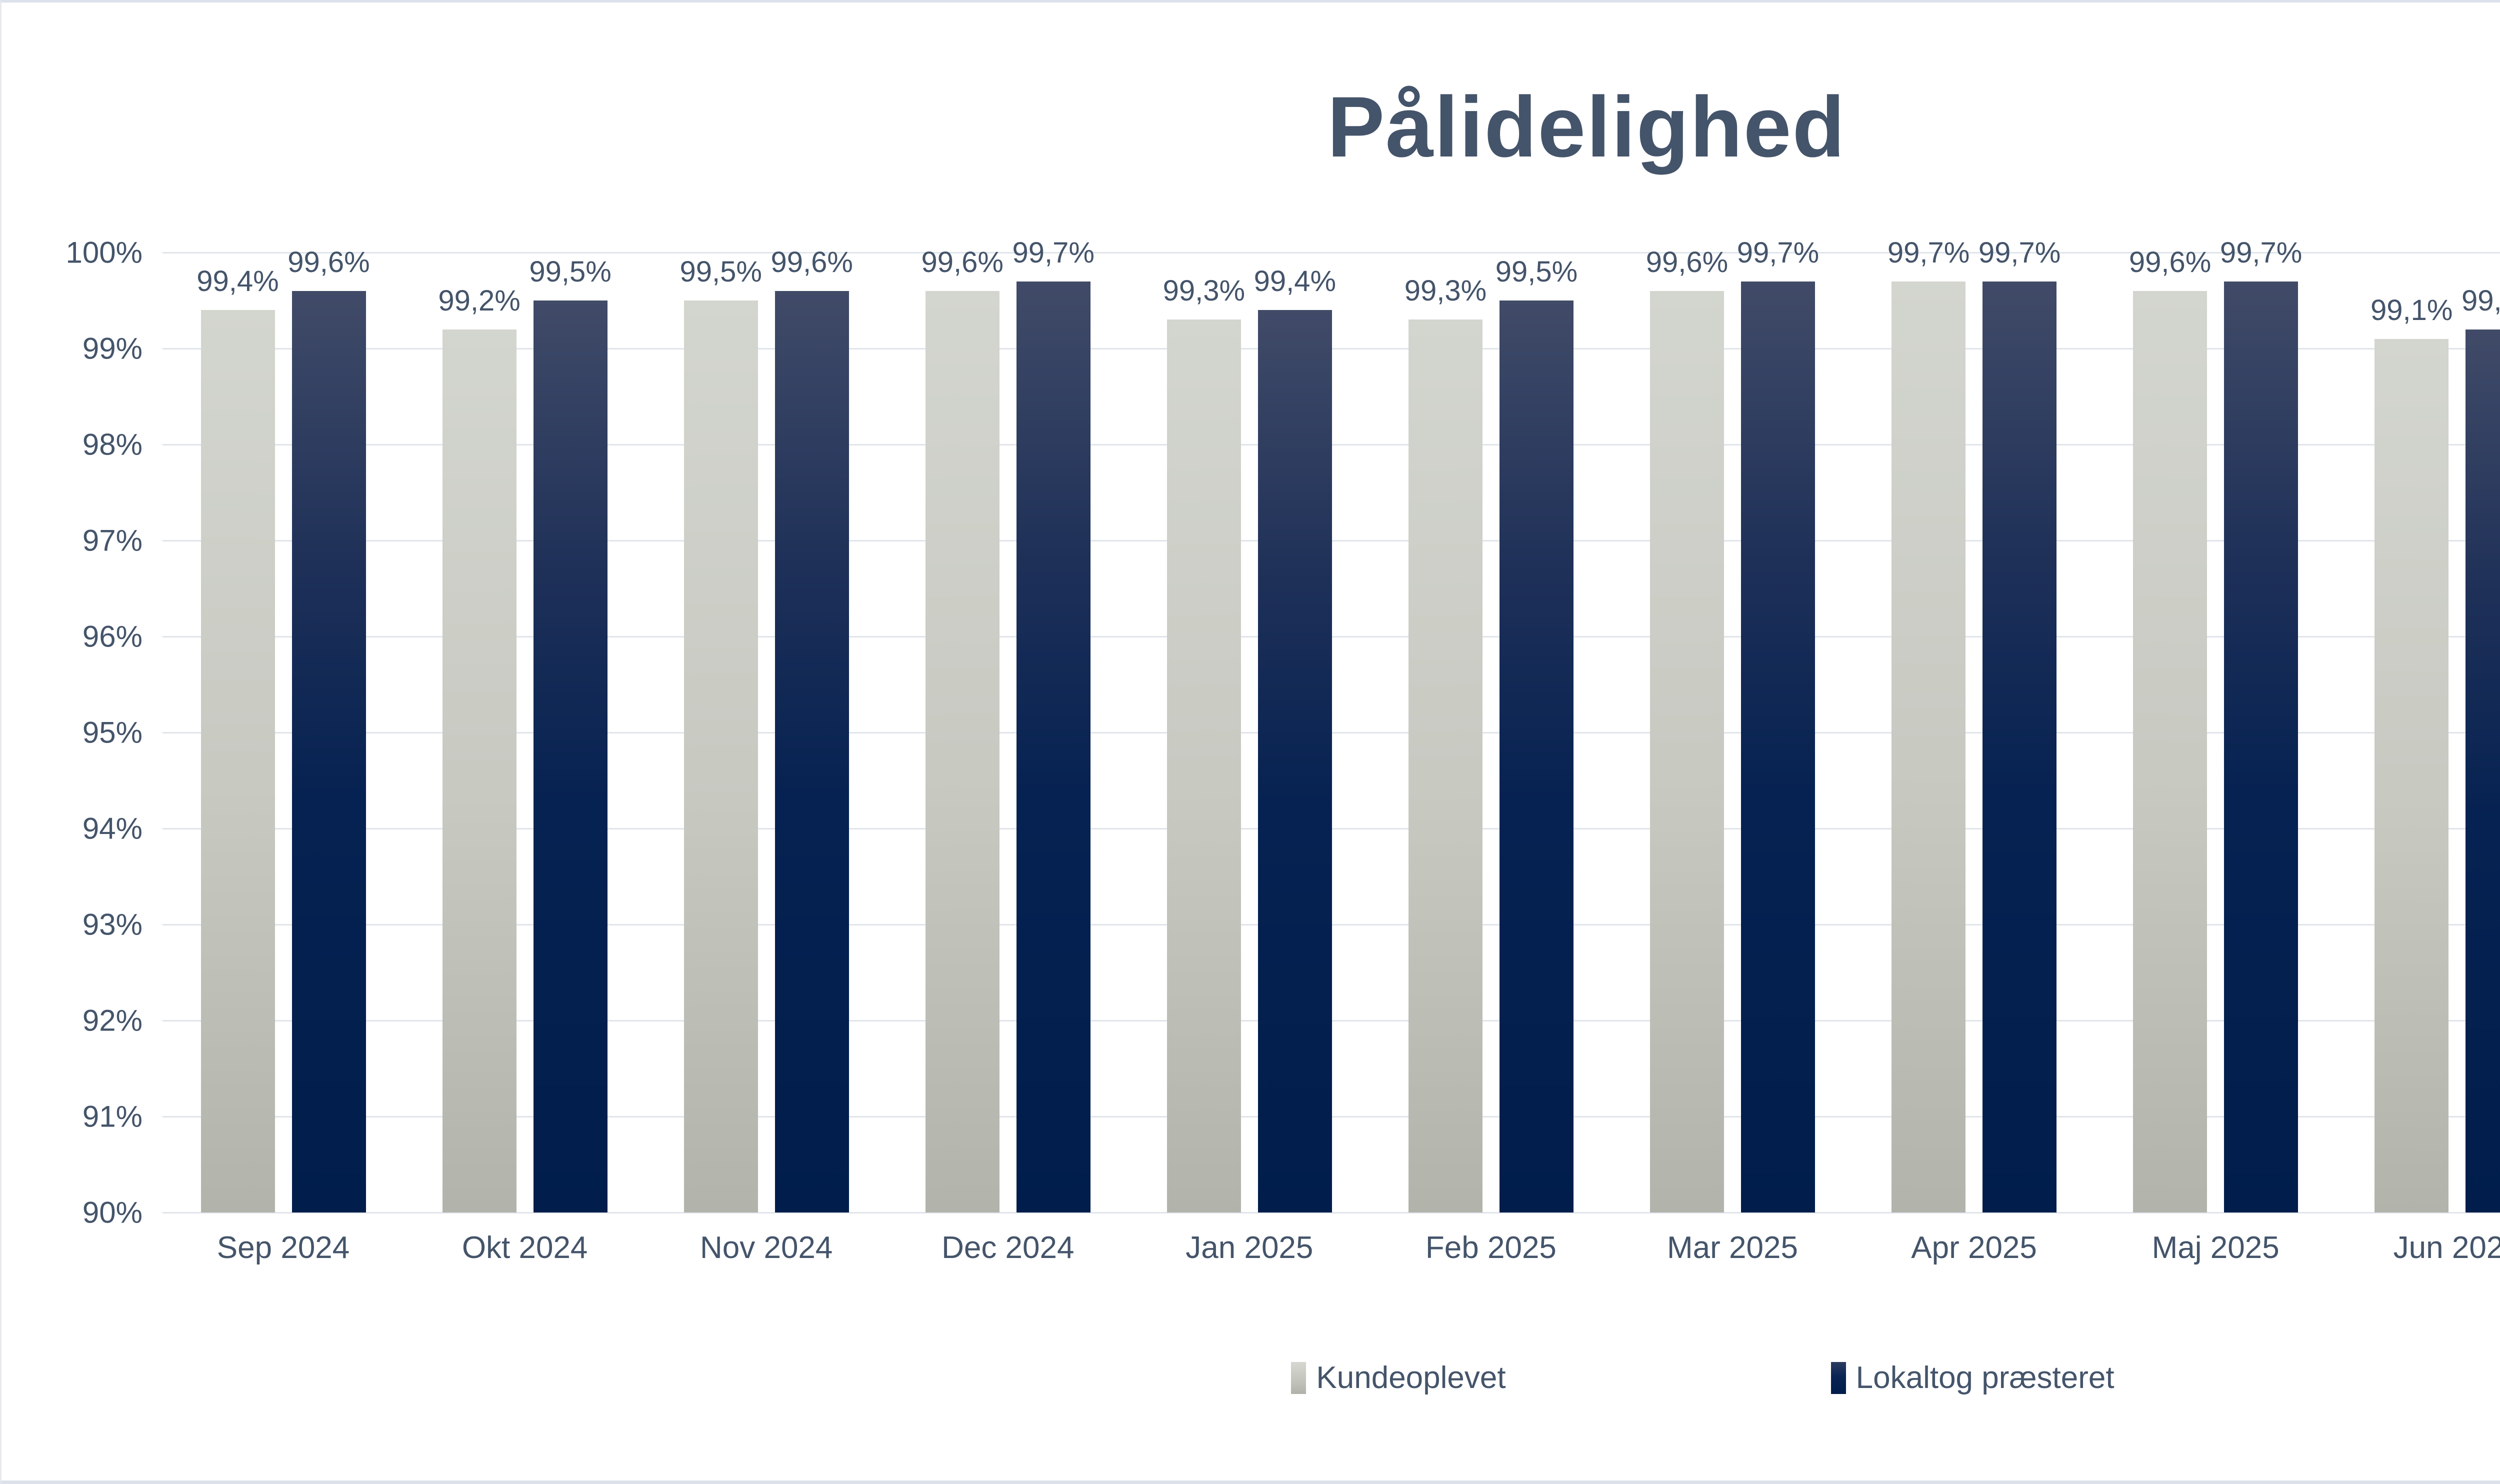 The image size is (2500, 1484). Describe the element at coordinates (2481, 748) in the screenshot. I see `bar-lokaltog: 99,2%` at that location.